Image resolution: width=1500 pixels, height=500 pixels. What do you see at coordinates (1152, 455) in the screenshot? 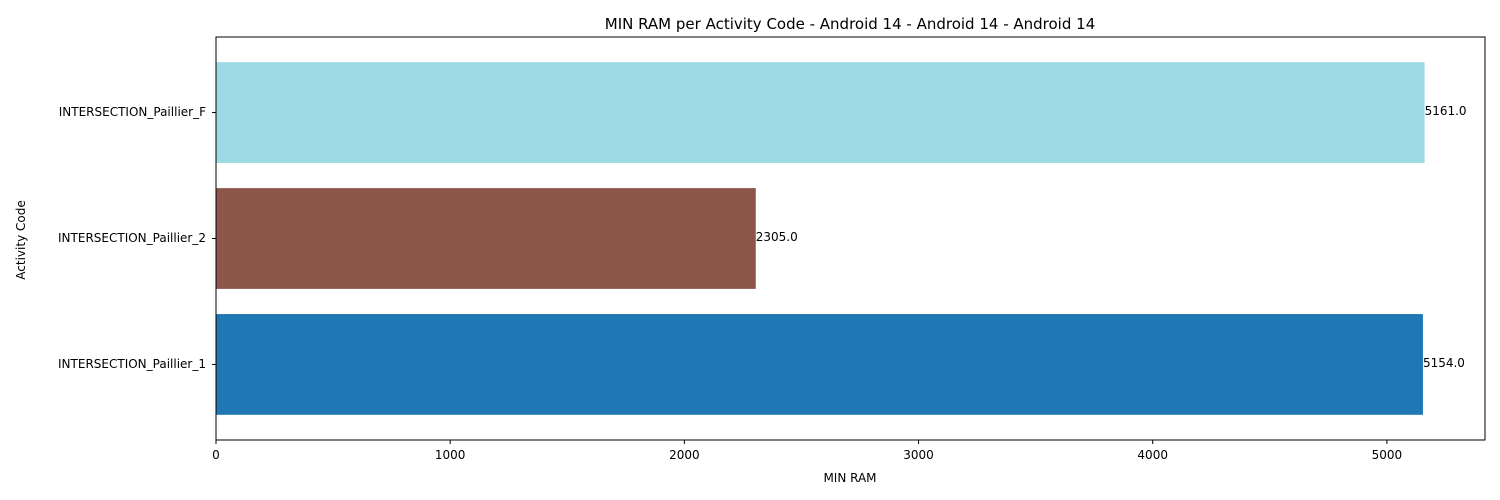
I see `x-tick-label-5: 4000` at bounding box center [1152, 455].